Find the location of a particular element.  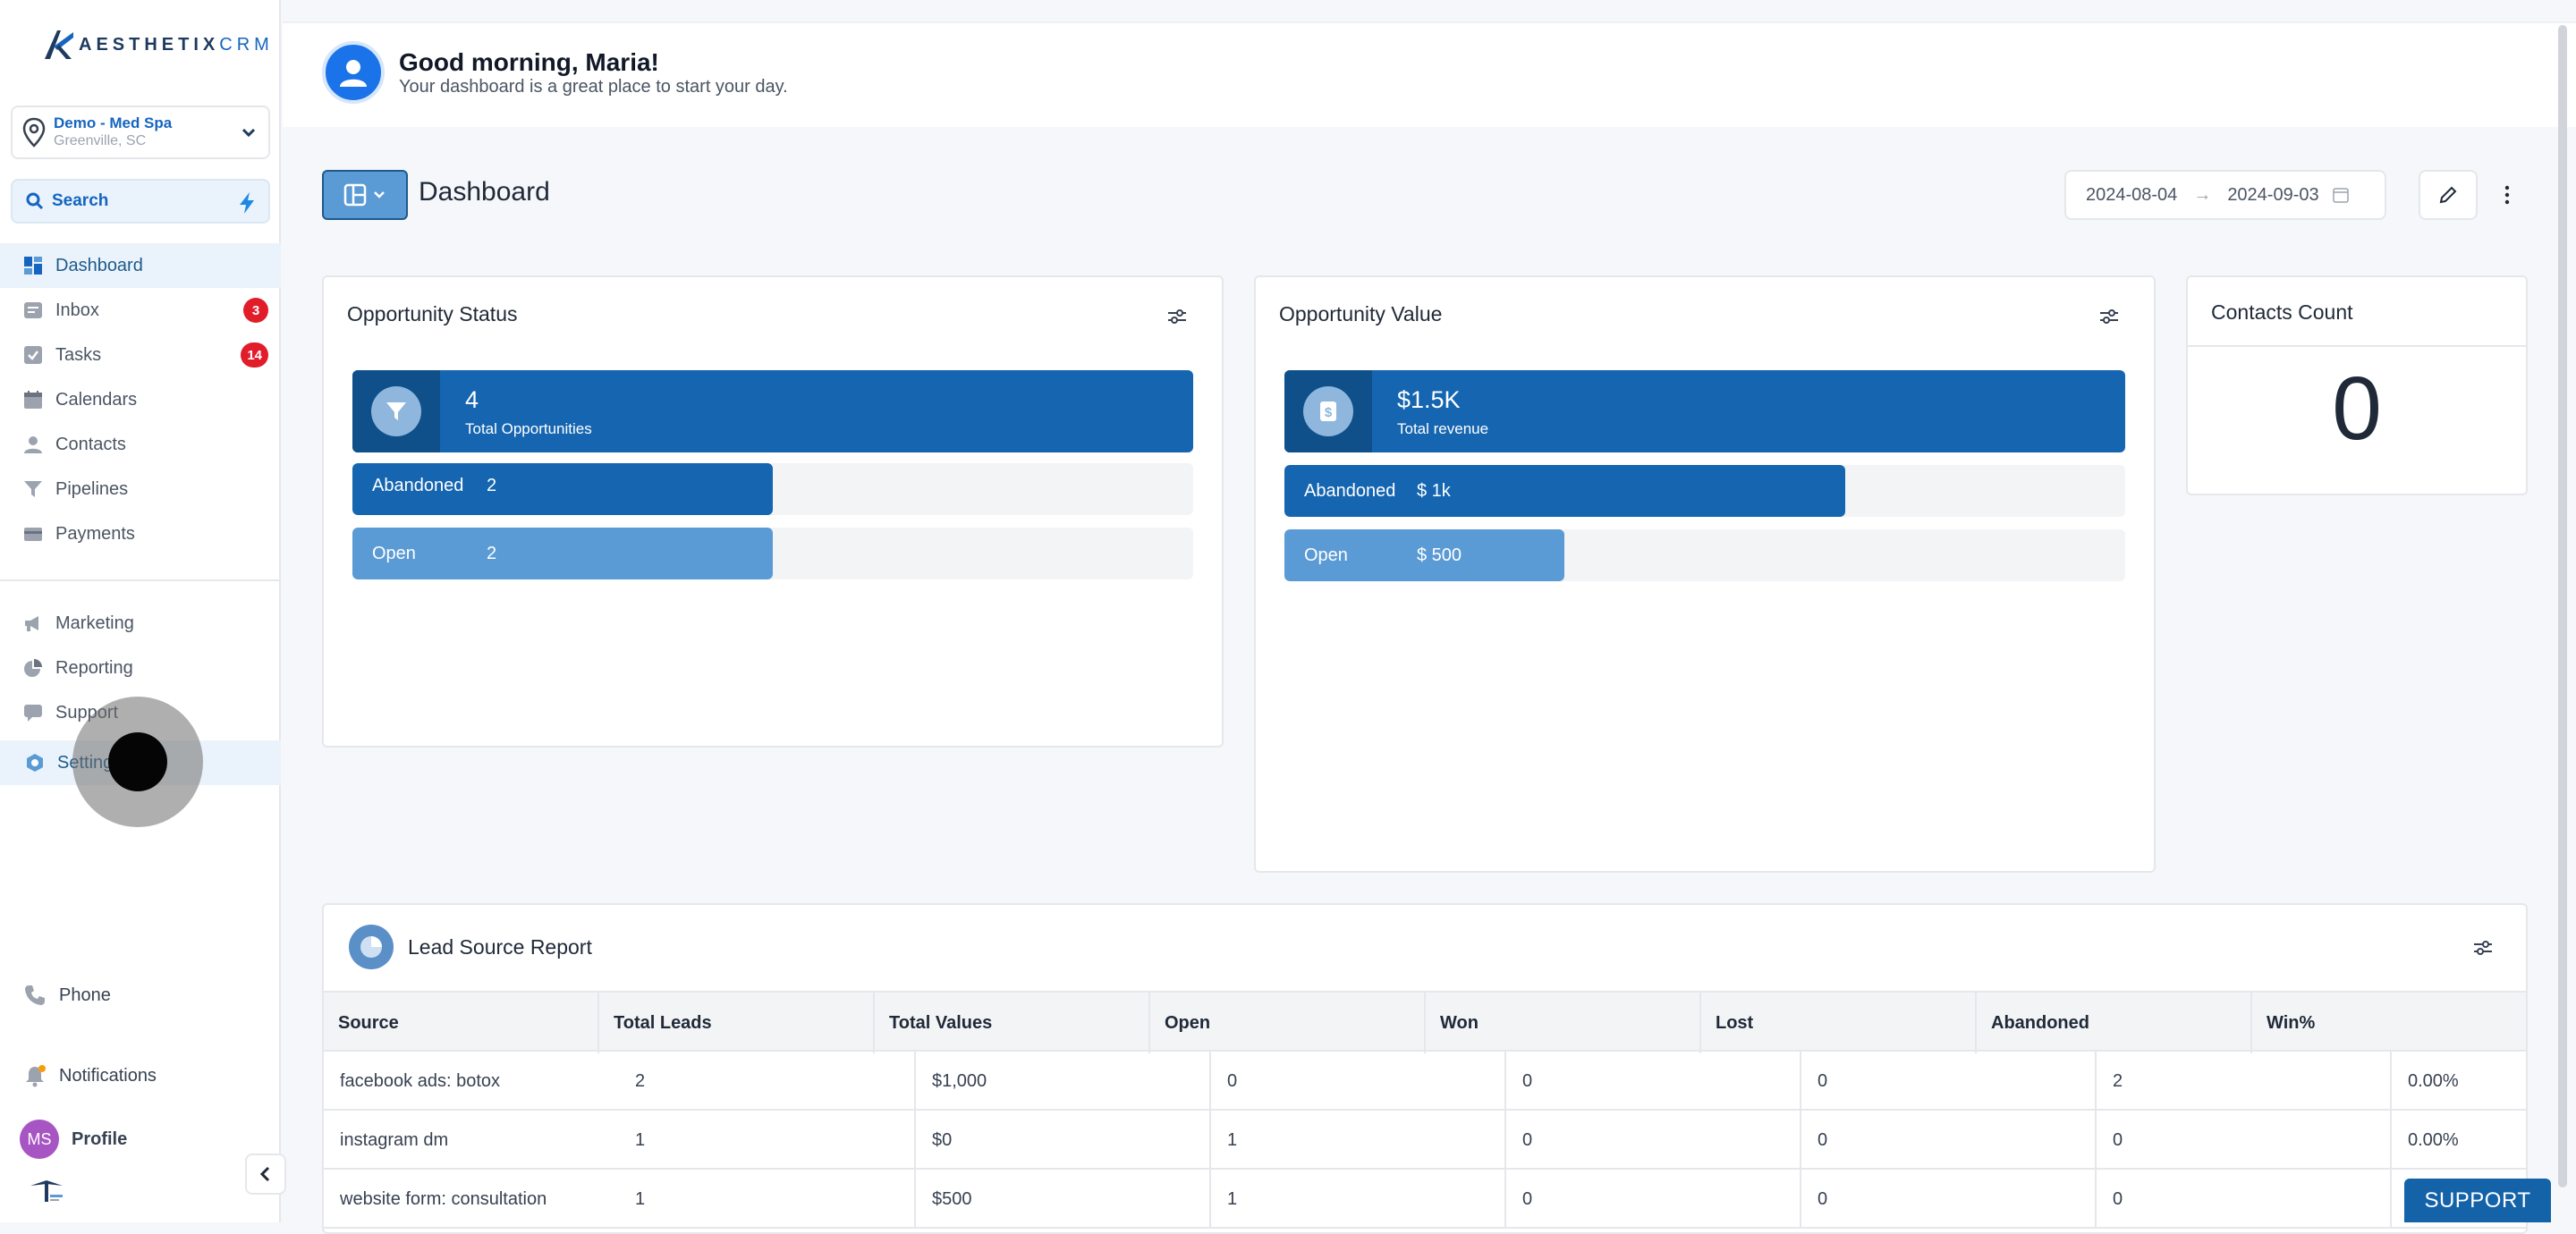

lightning-icon is located at coordinates (247, 203).